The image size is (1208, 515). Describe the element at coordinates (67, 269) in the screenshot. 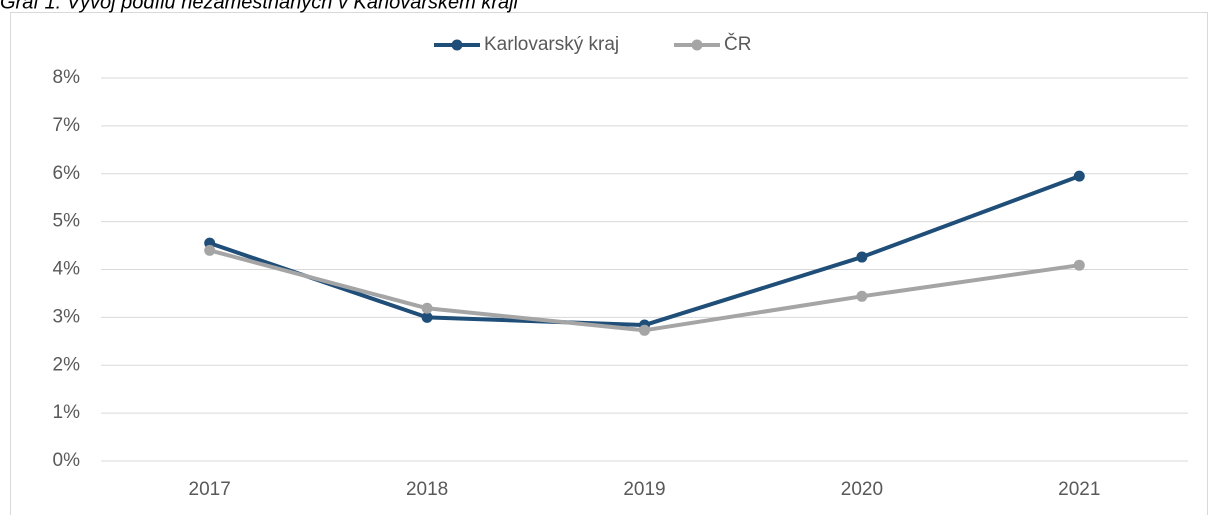

I see `y-tick-label: 4%` at that location.